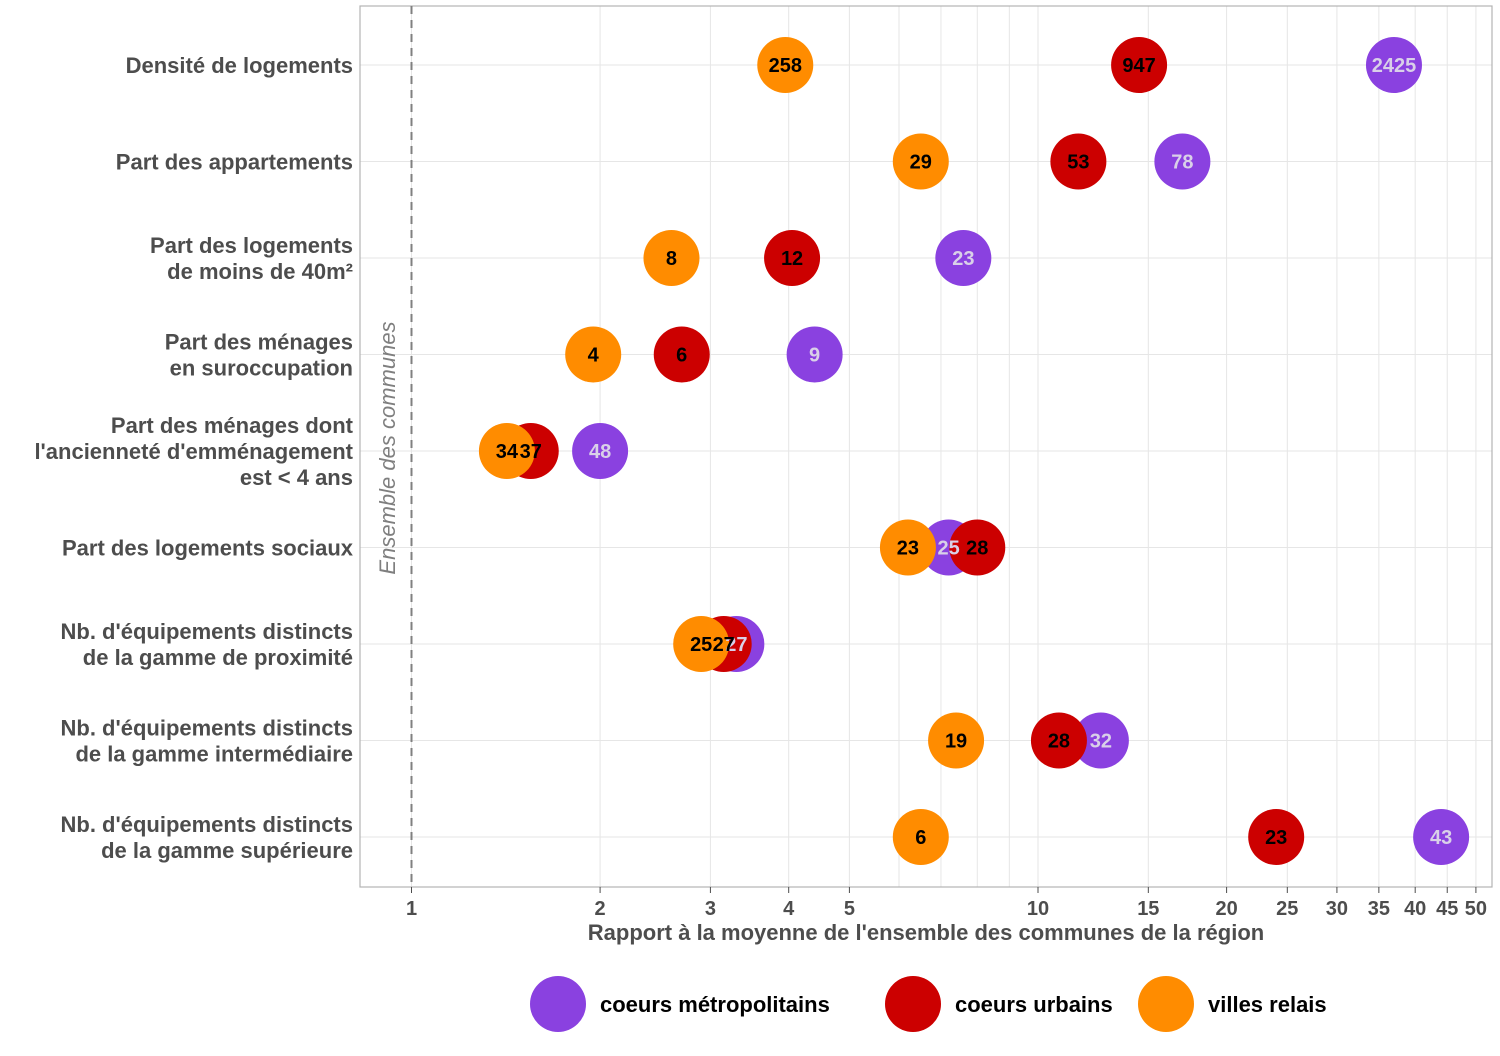  I want to click on category-label: de moins de 40m², so click(260, 271).